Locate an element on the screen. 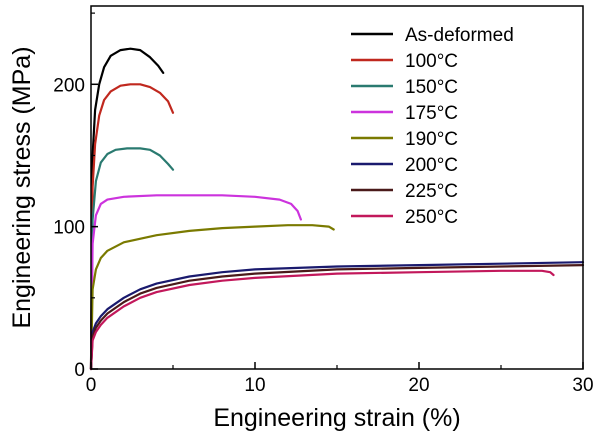 The image size is (600, 439). x-tick-label: 30 is located at coordinates (582, 385).